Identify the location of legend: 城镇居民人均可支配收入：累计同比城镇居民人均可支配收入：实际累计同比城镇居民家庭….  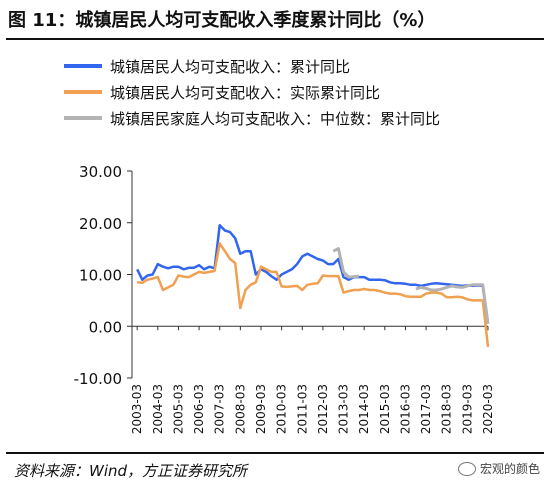
(252, 93).